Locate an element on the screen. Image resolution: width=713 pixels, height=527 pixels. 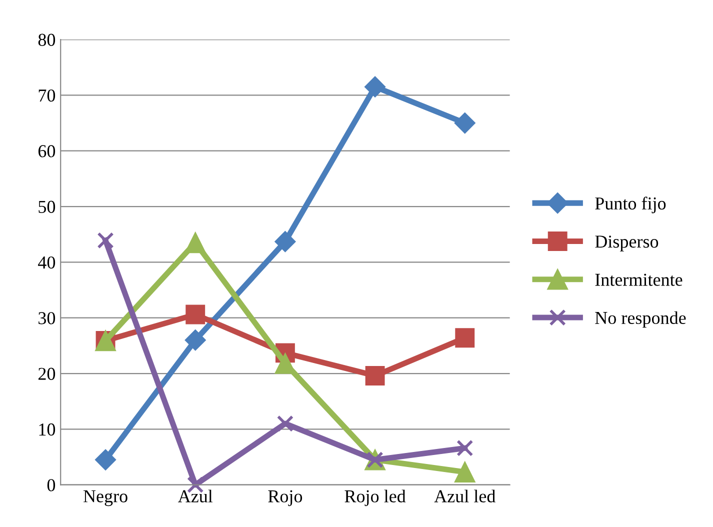
y-tick-label: 0 is located at coordinates (51, 485).